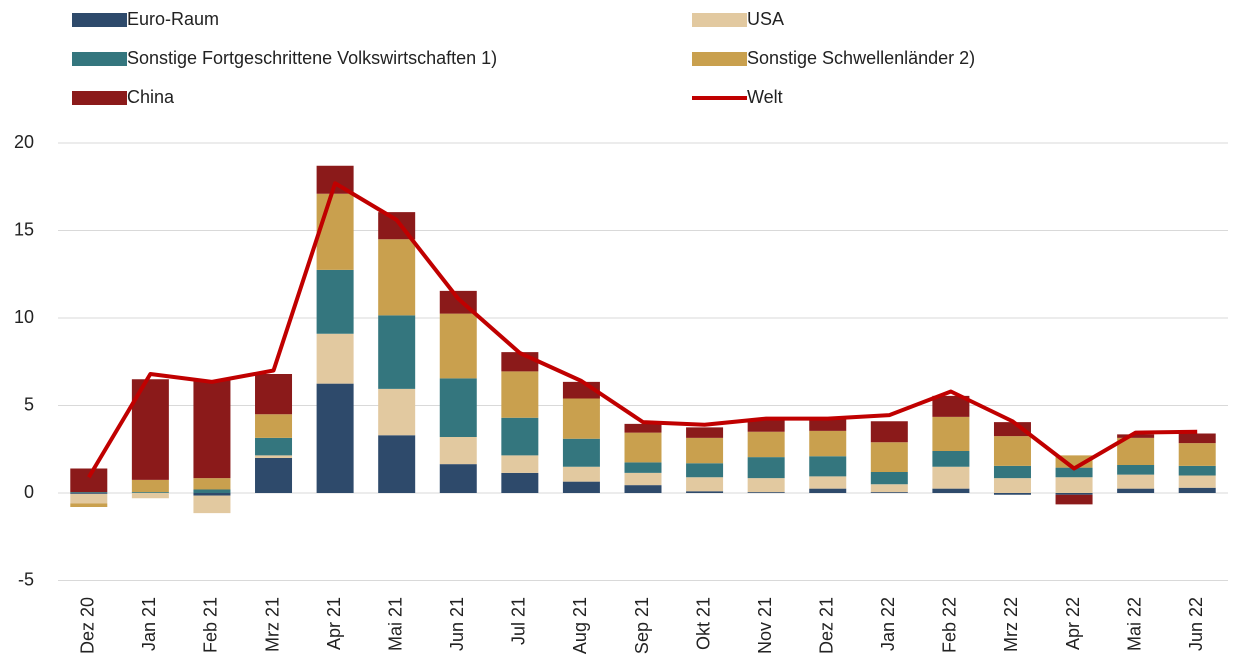 This screenshot has width=1233, height=664. I want to click on legend-label: Sonstige Schwellenländer 2), so click(861, 58).